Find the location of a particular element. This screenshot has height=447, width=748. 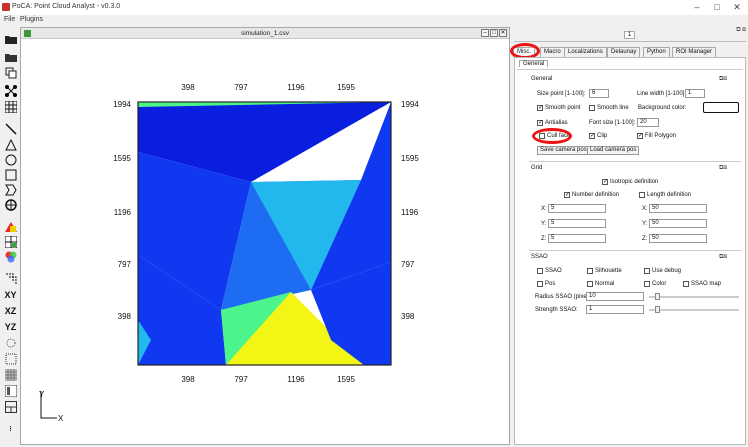

clip-checkbox: ✓ is located at coordinates (592, 136).